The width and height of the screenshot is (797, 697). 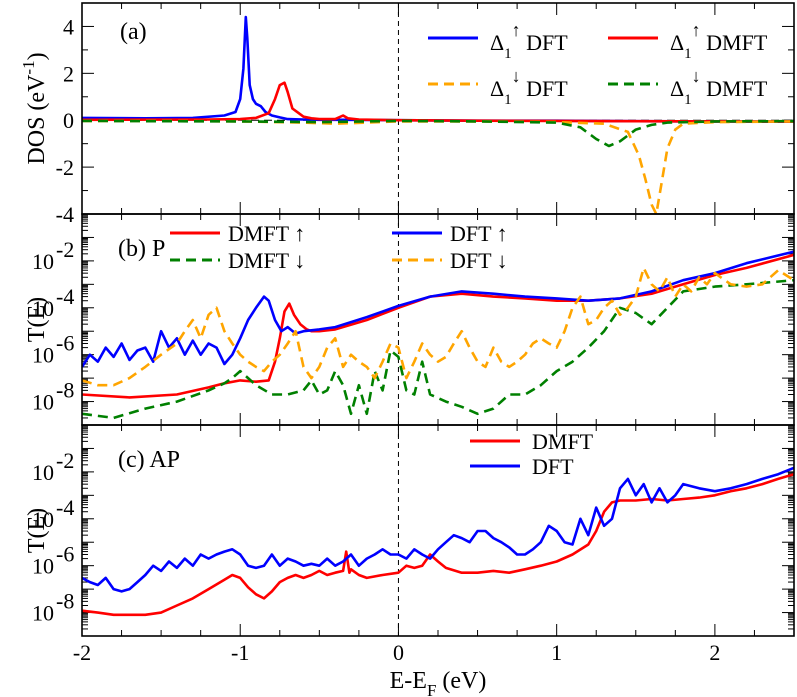 What do you see at coordinates (266, 260) in the screenshot?
I see `legend-label: DMFT ↓` at bounding box center [266, 260].